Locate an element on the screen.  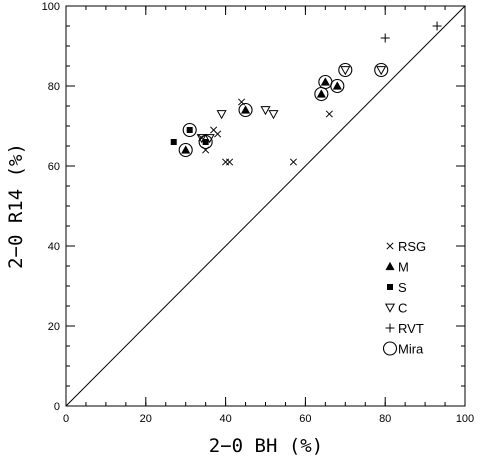
y-tick-label: 20 is located at coordinates (54, 327).